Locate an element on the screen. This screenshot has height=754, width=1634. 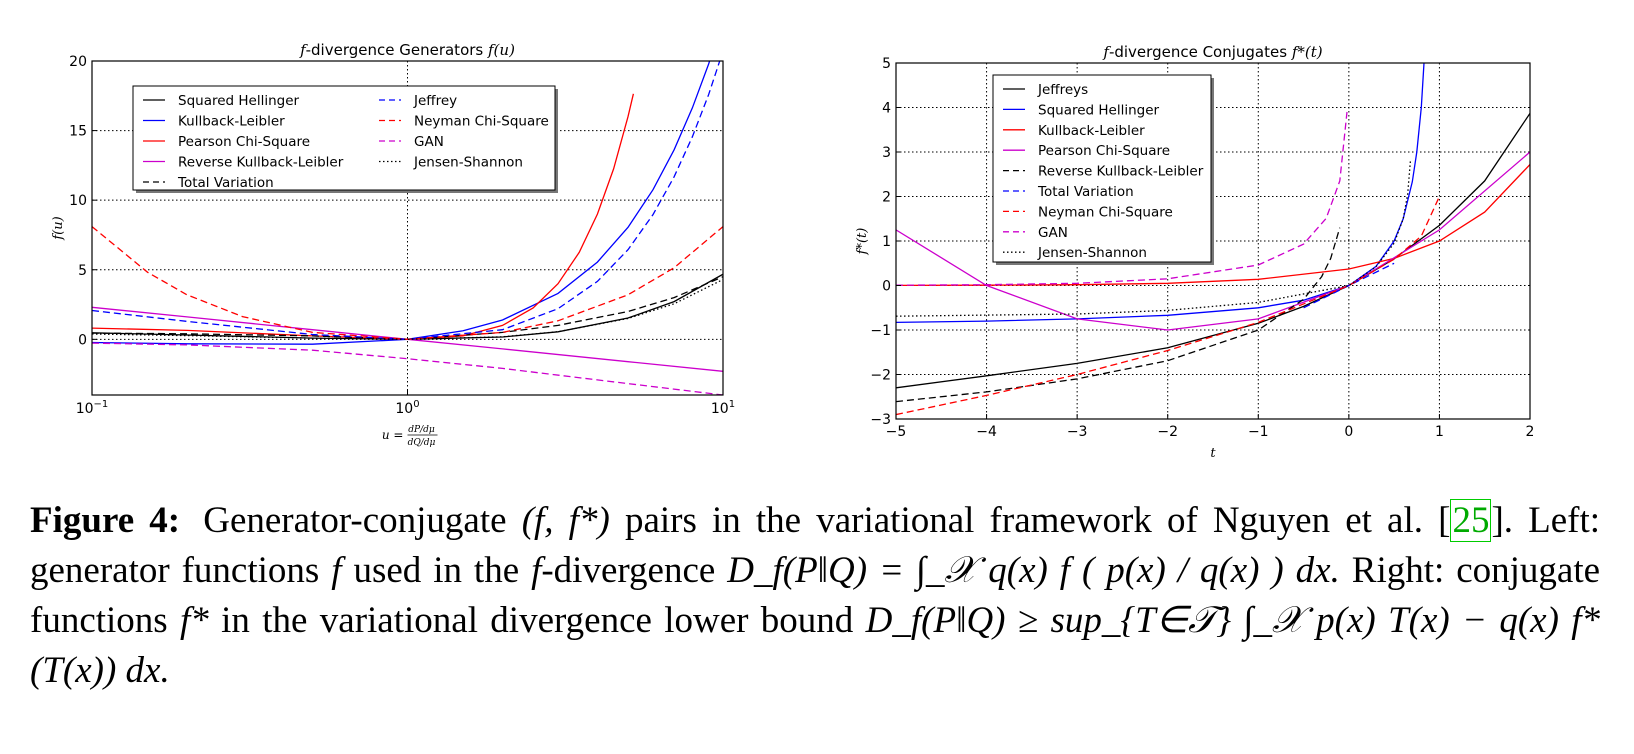
c1-y-tick-label-4: 1 is located at coordinates (886, 242).